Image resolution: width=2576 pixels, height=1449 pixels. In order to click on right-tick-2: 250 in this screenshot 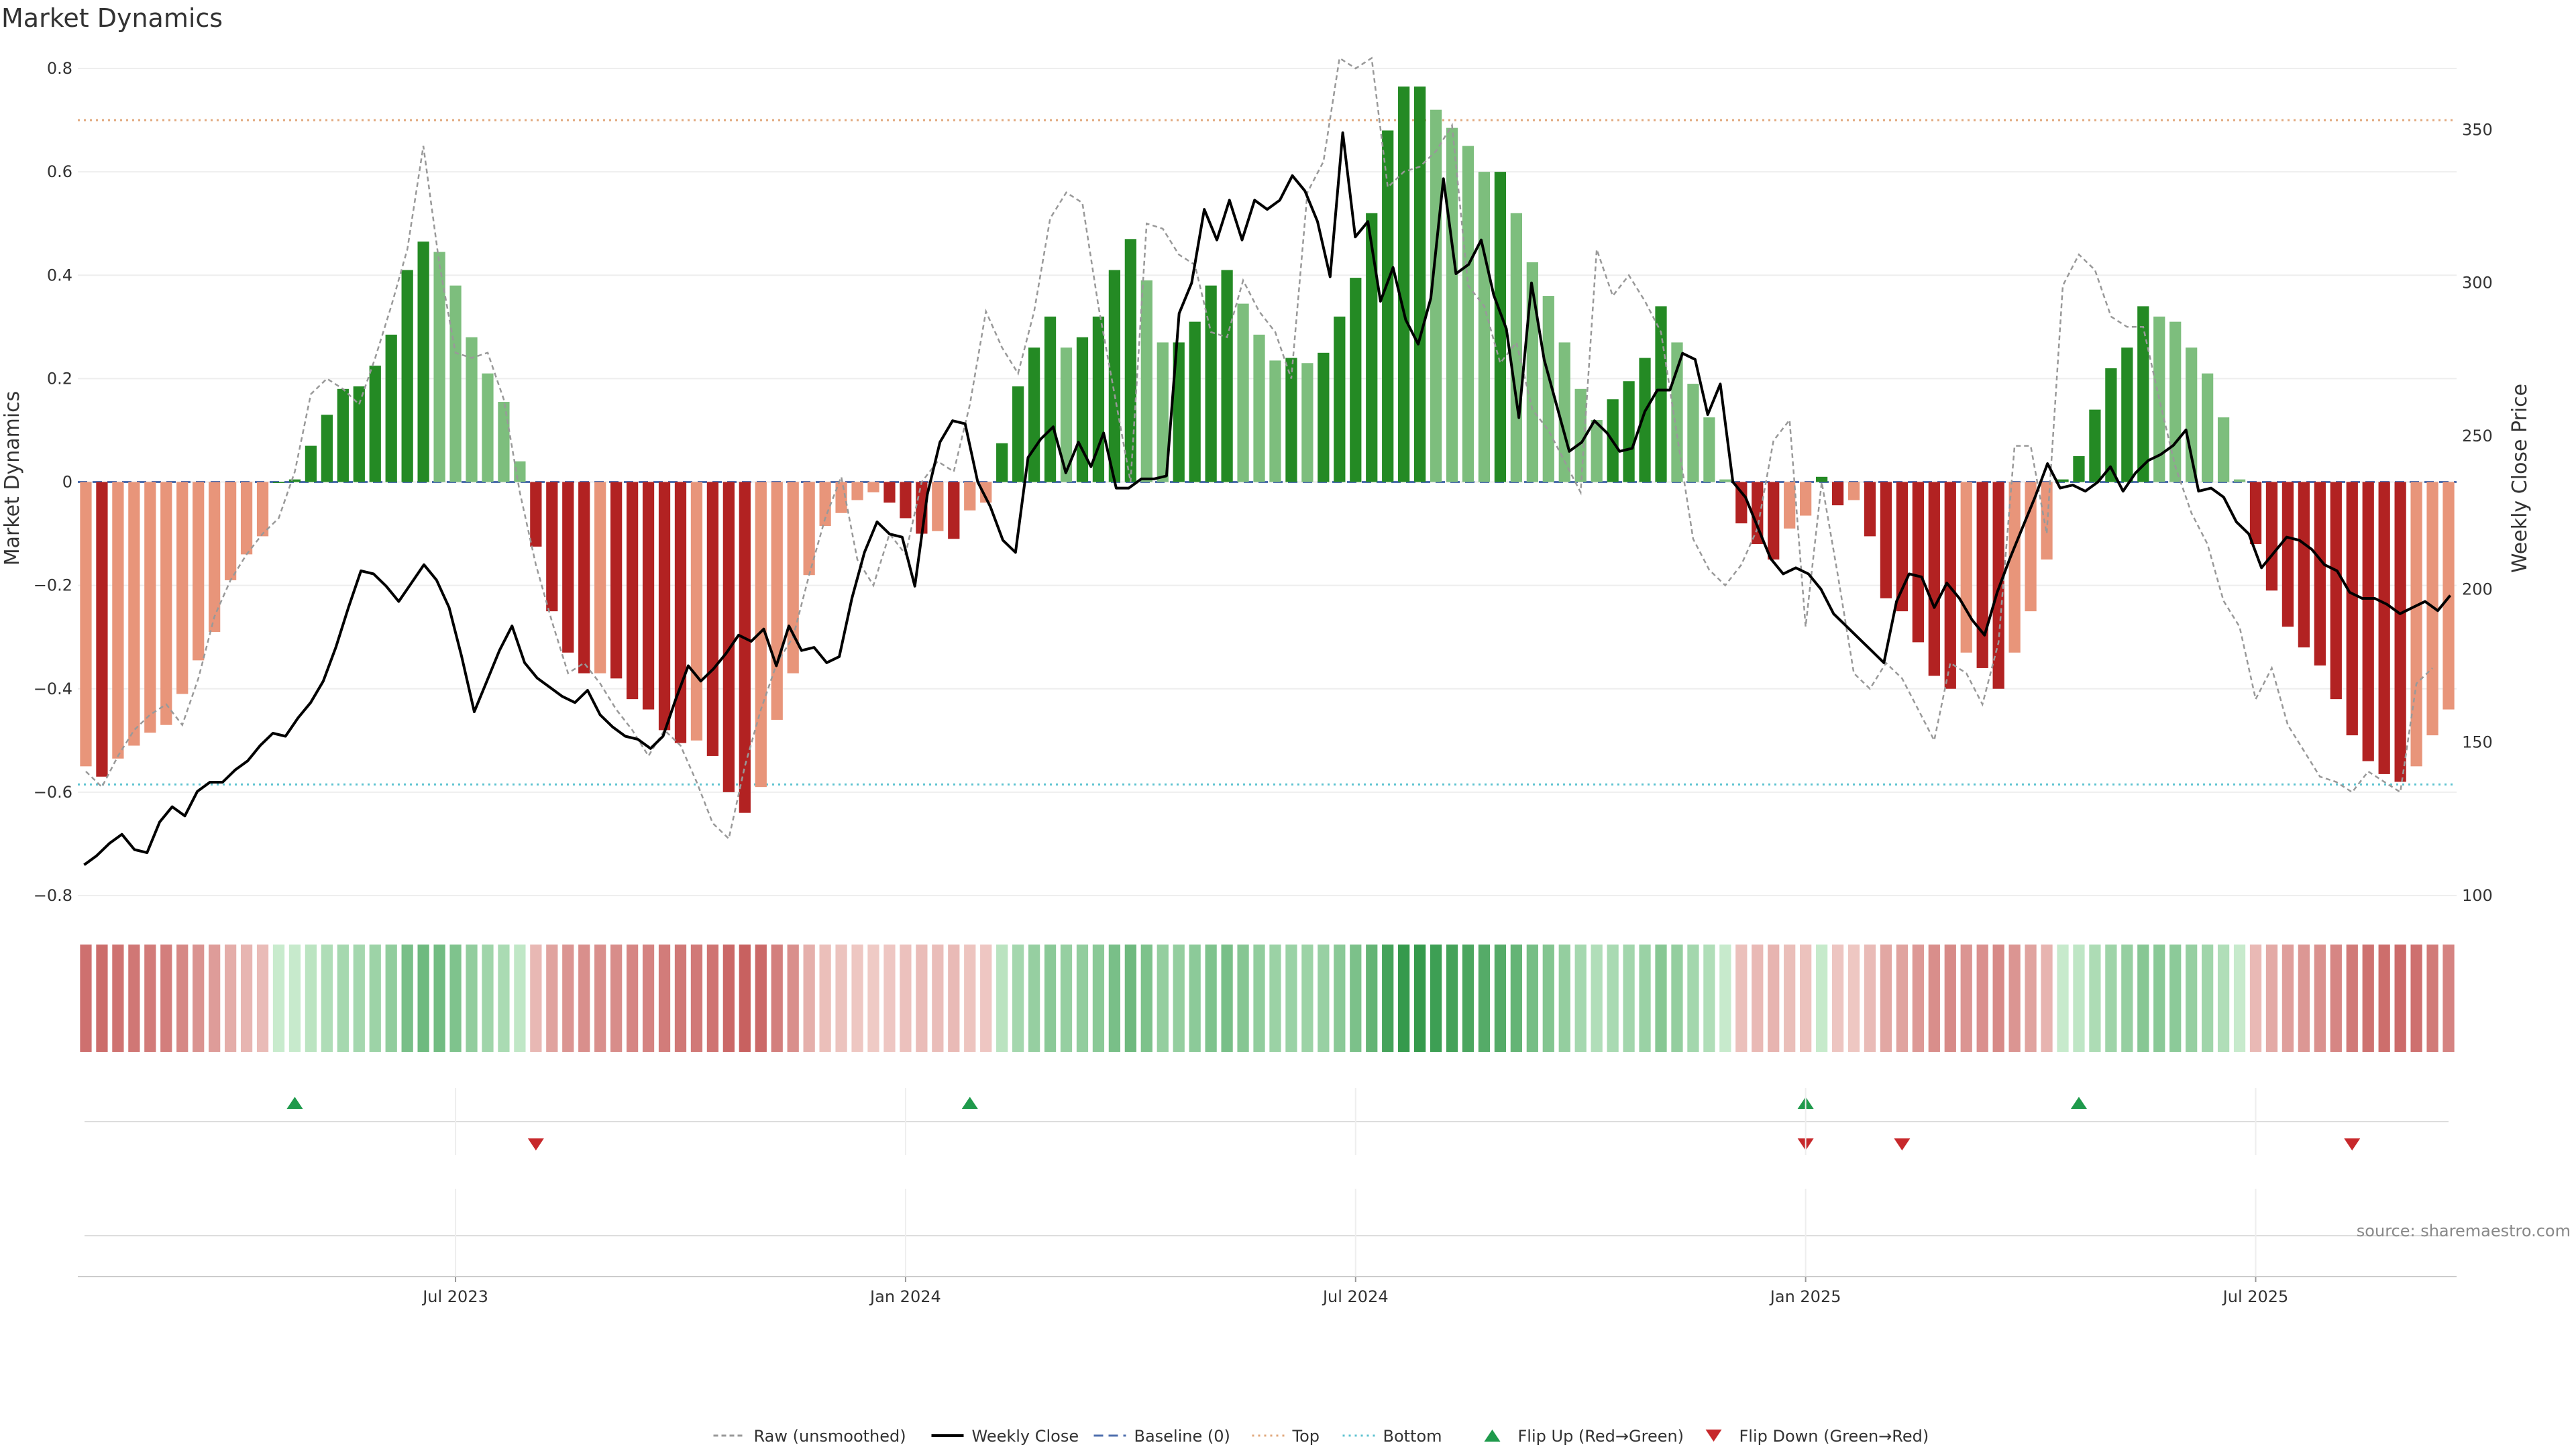, I will do `click(2477, 436)`.